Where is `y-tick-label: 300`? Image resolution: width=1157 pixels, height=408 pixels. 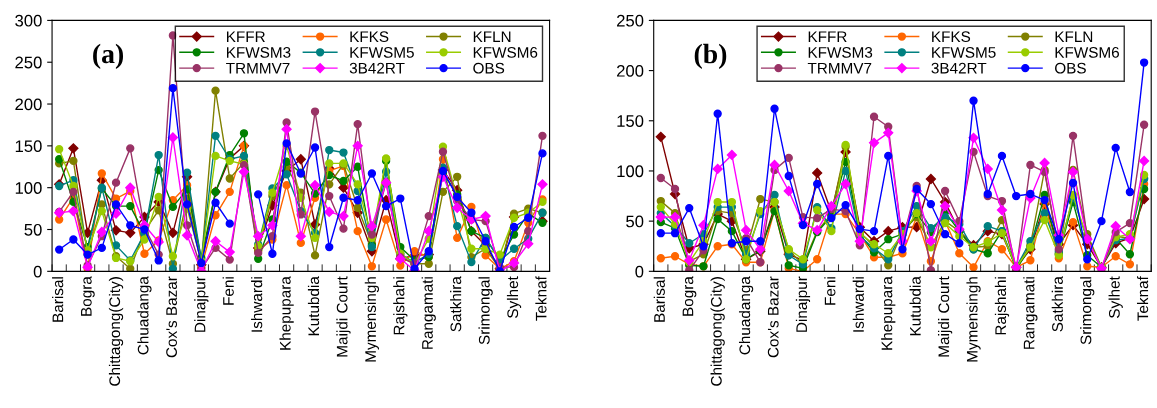 y-tick-label: 300 is located at coordinates (28, 20).